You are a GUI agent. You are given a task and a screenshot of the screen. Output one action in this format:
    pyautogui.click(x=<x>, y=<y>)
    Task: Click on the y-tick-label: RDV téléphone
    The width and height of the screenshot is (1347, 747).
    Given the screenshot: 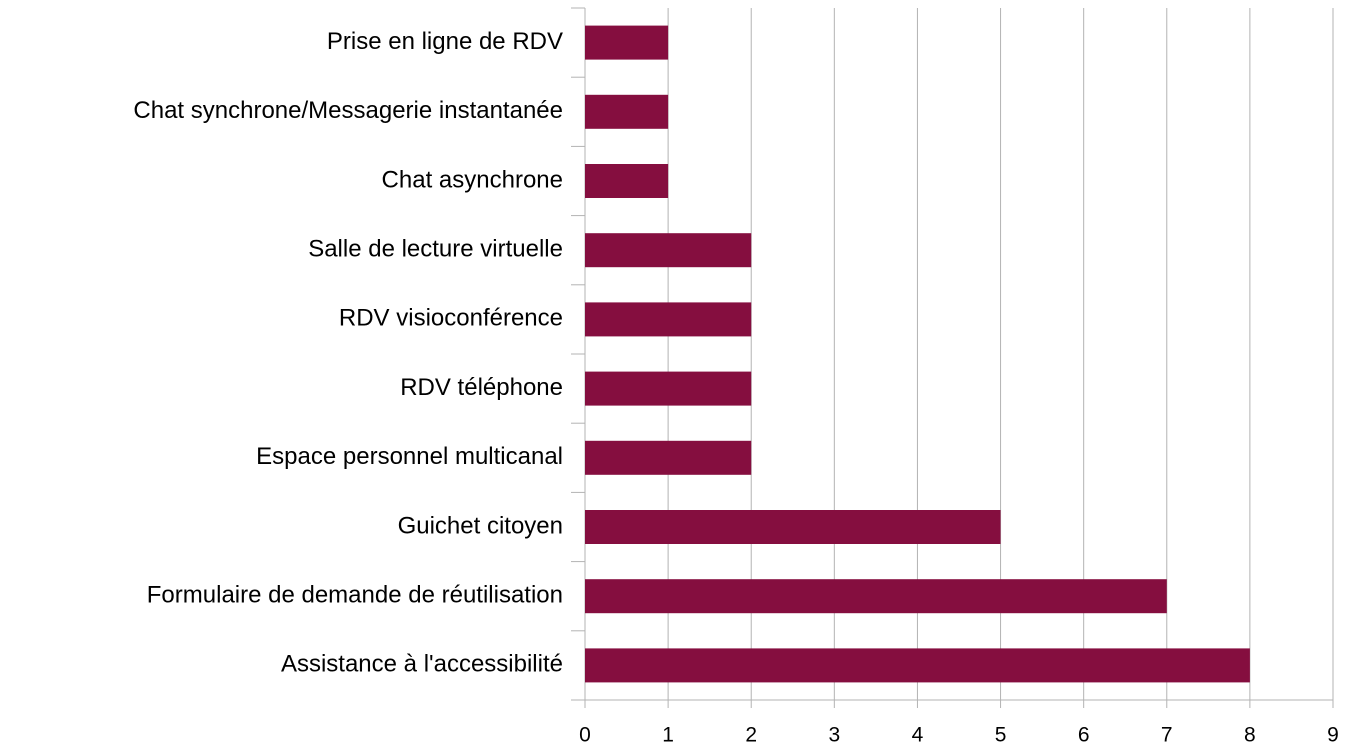 What is the action you would take?
    pyautogui.click(x=481, y=387)
    